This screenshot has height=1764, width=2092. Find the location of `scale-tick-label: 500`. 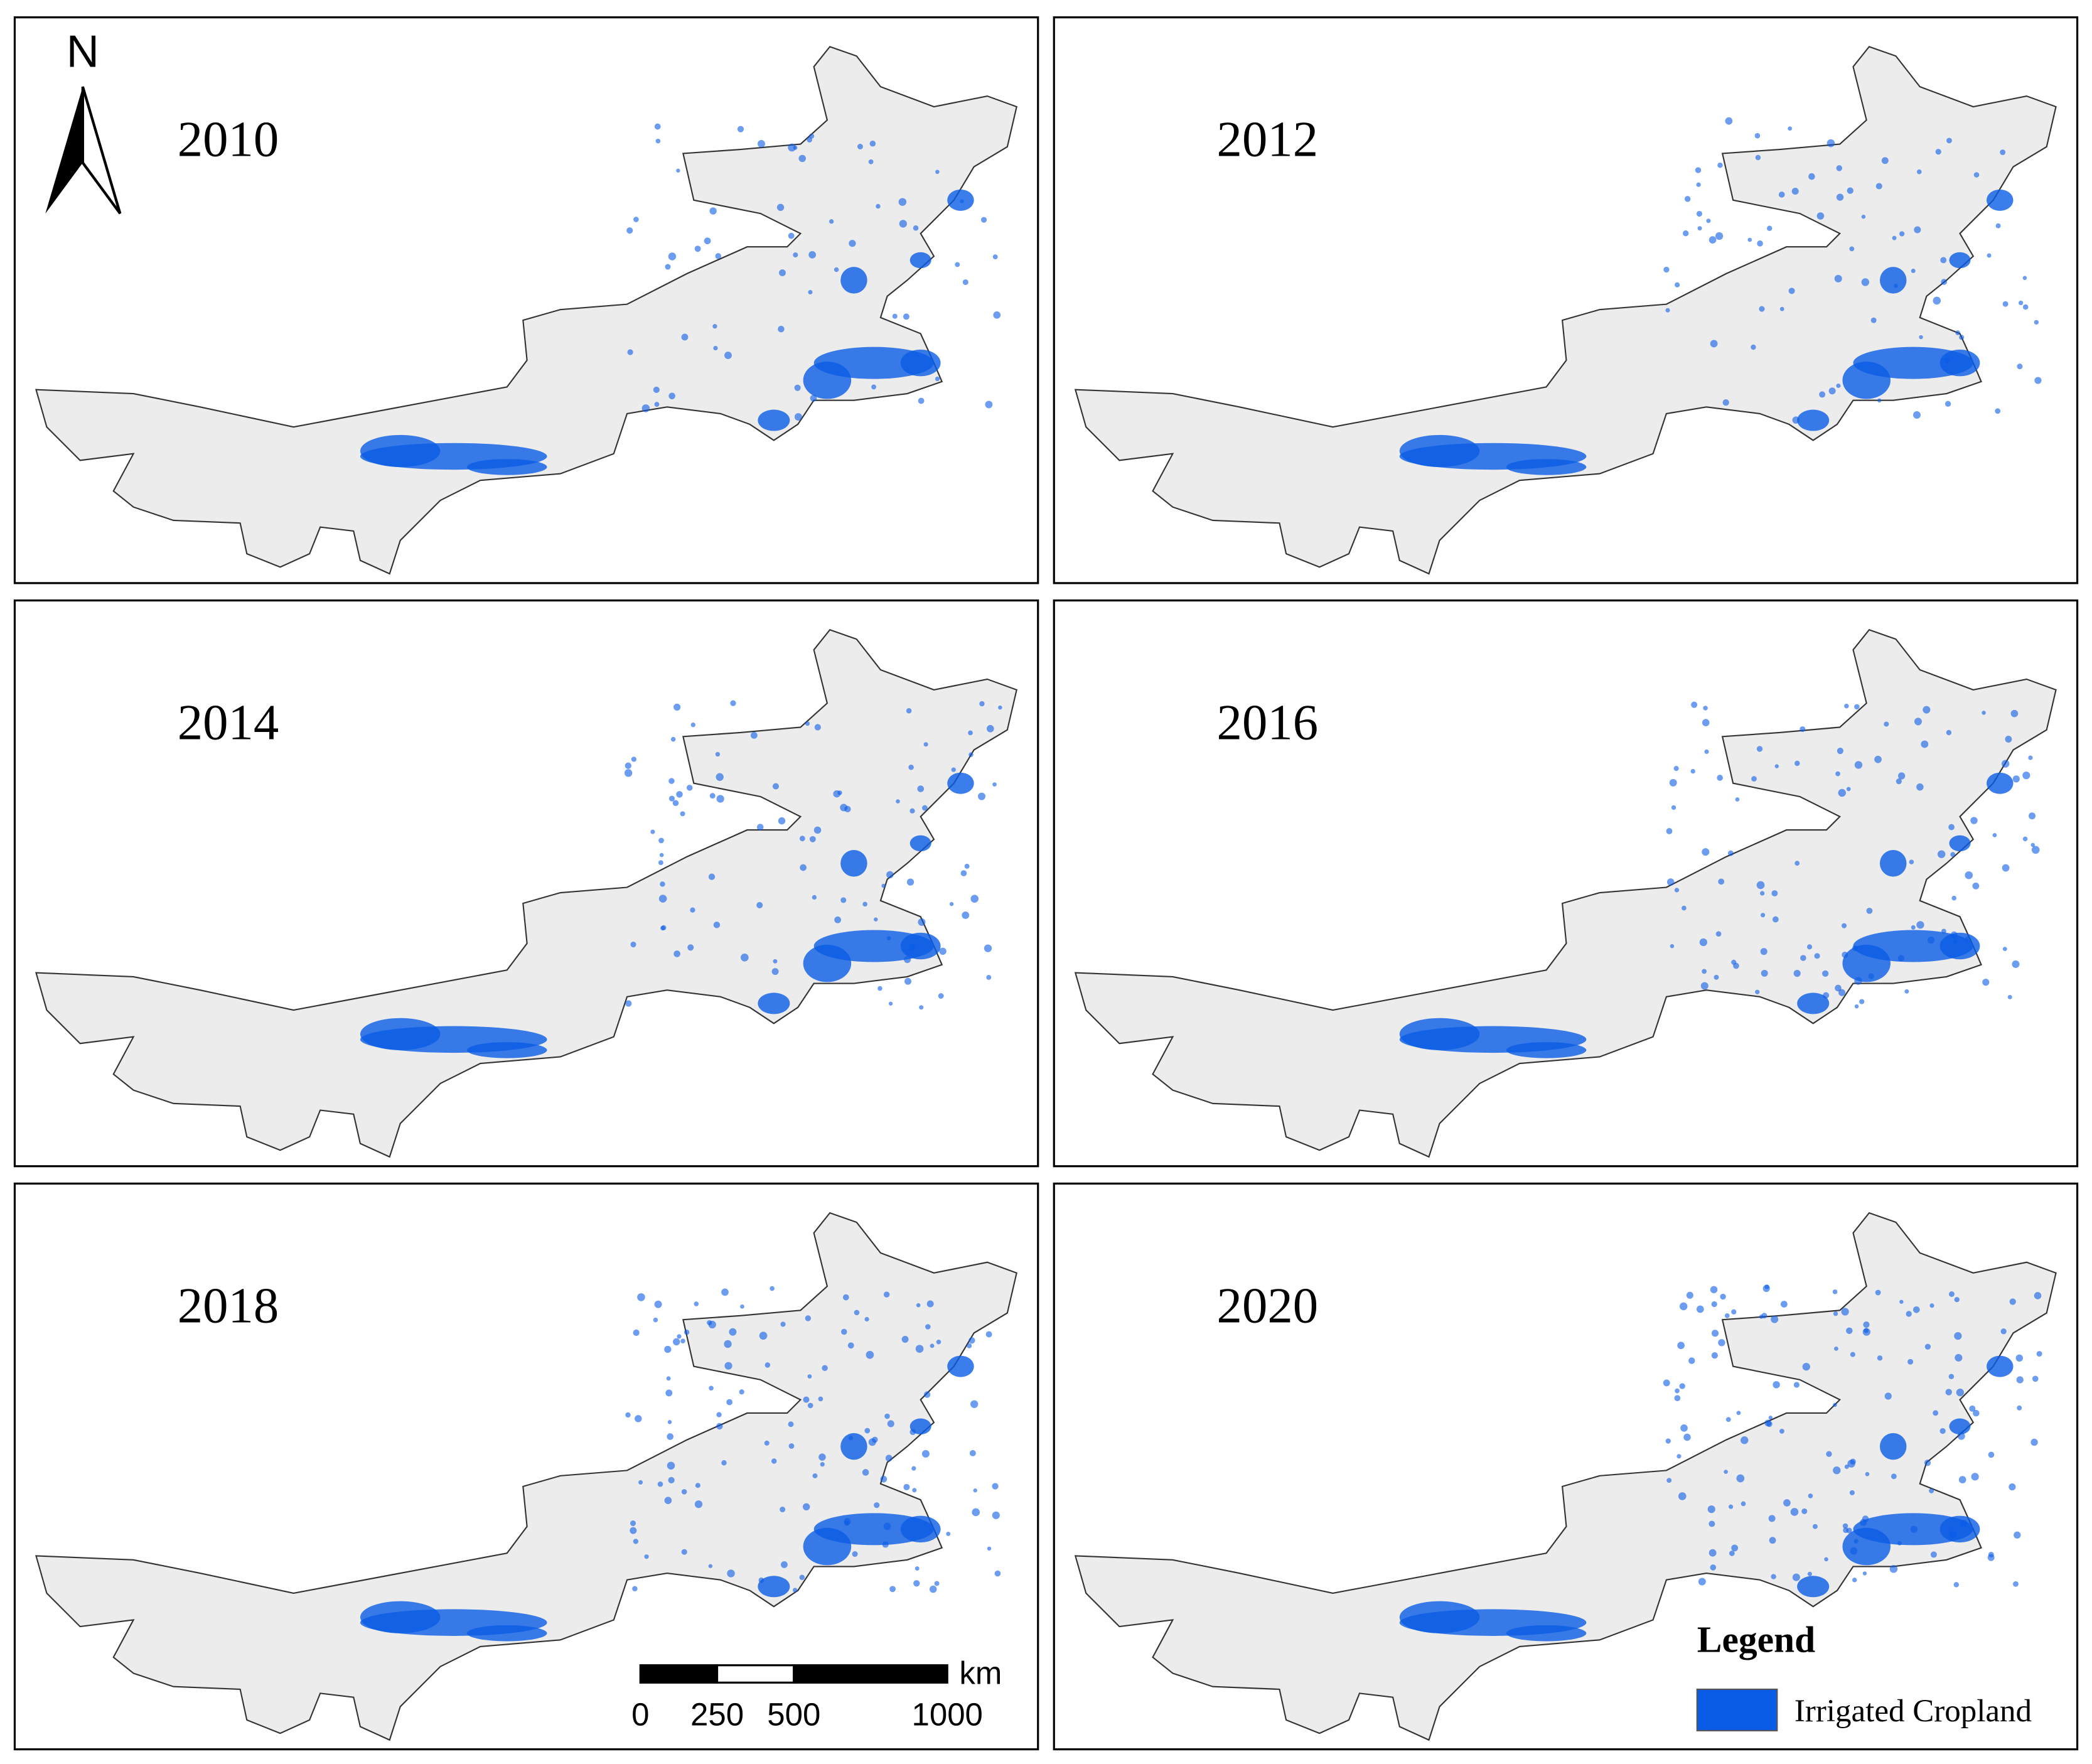

scale-tick-label: 500 is located at coordinates (793, 1714).